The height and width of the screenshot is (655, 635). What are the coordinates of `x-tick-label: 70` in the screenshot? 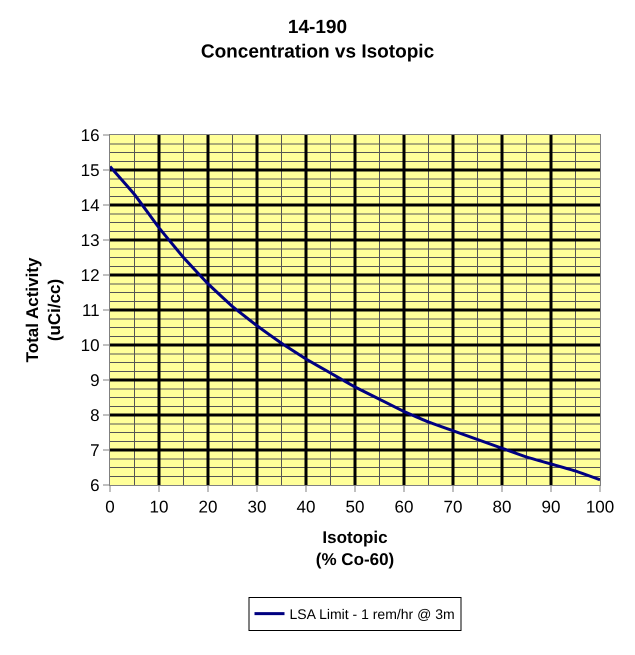 It's located at (453, 506).